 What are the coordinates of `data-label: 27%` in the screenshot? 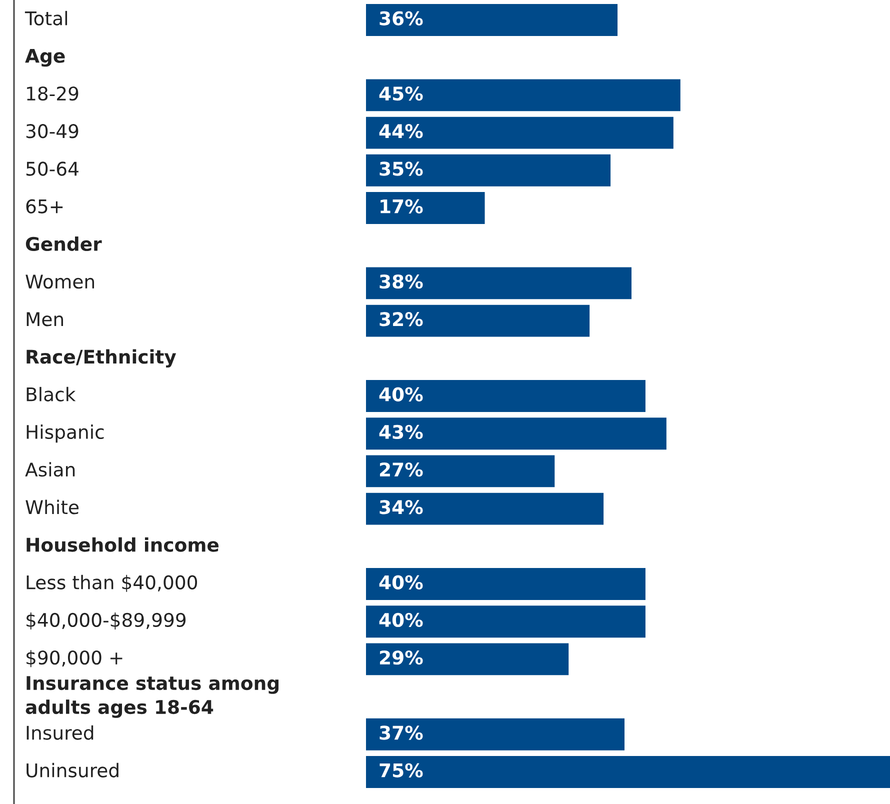 It's located at (401, 469).